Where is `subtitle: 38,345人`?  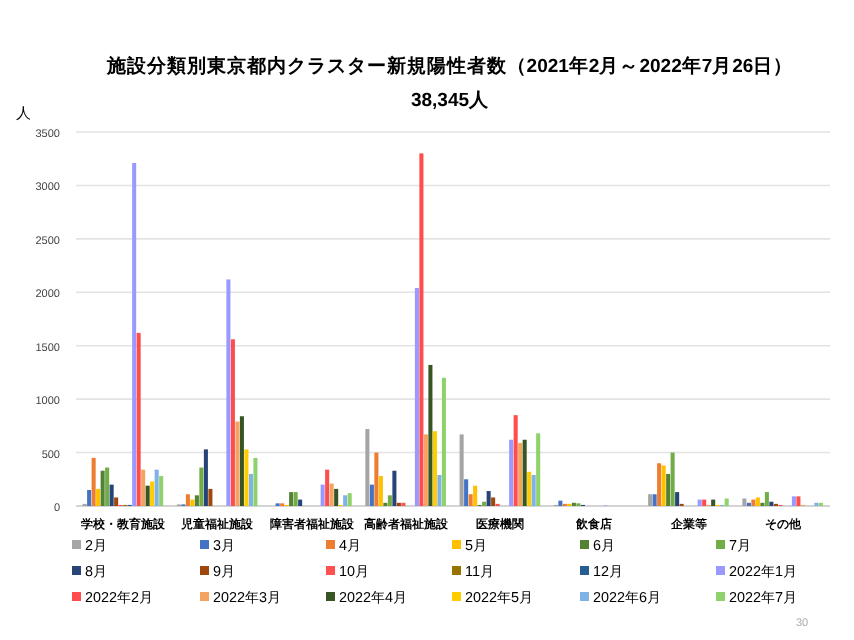 subtitle: 38,345人 is located at coordinates (450, 101).